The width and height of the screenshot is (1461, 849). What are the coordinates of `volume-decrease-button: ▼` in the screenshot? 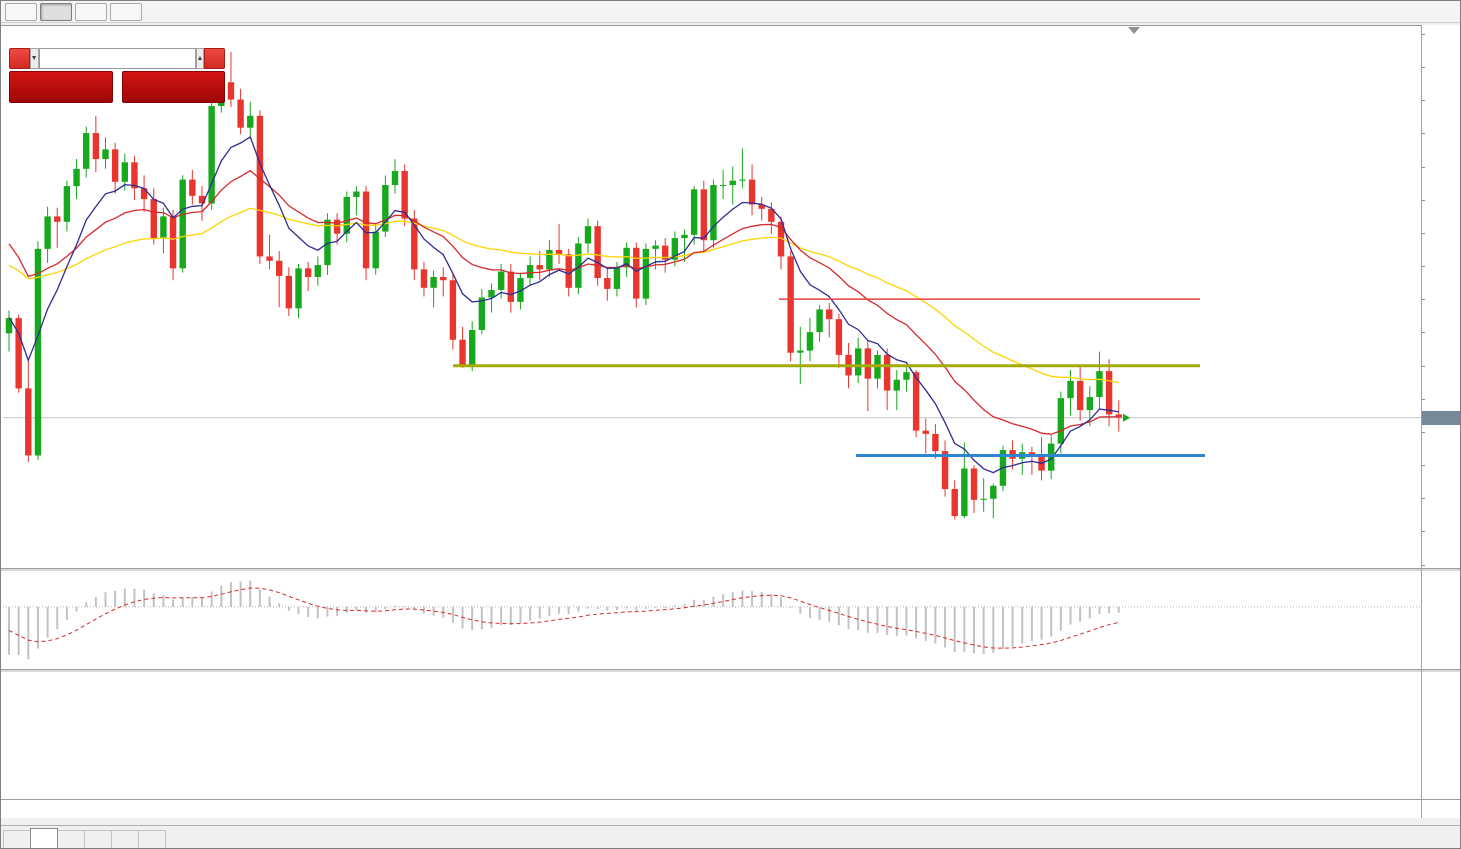 It's located at (34, 58).